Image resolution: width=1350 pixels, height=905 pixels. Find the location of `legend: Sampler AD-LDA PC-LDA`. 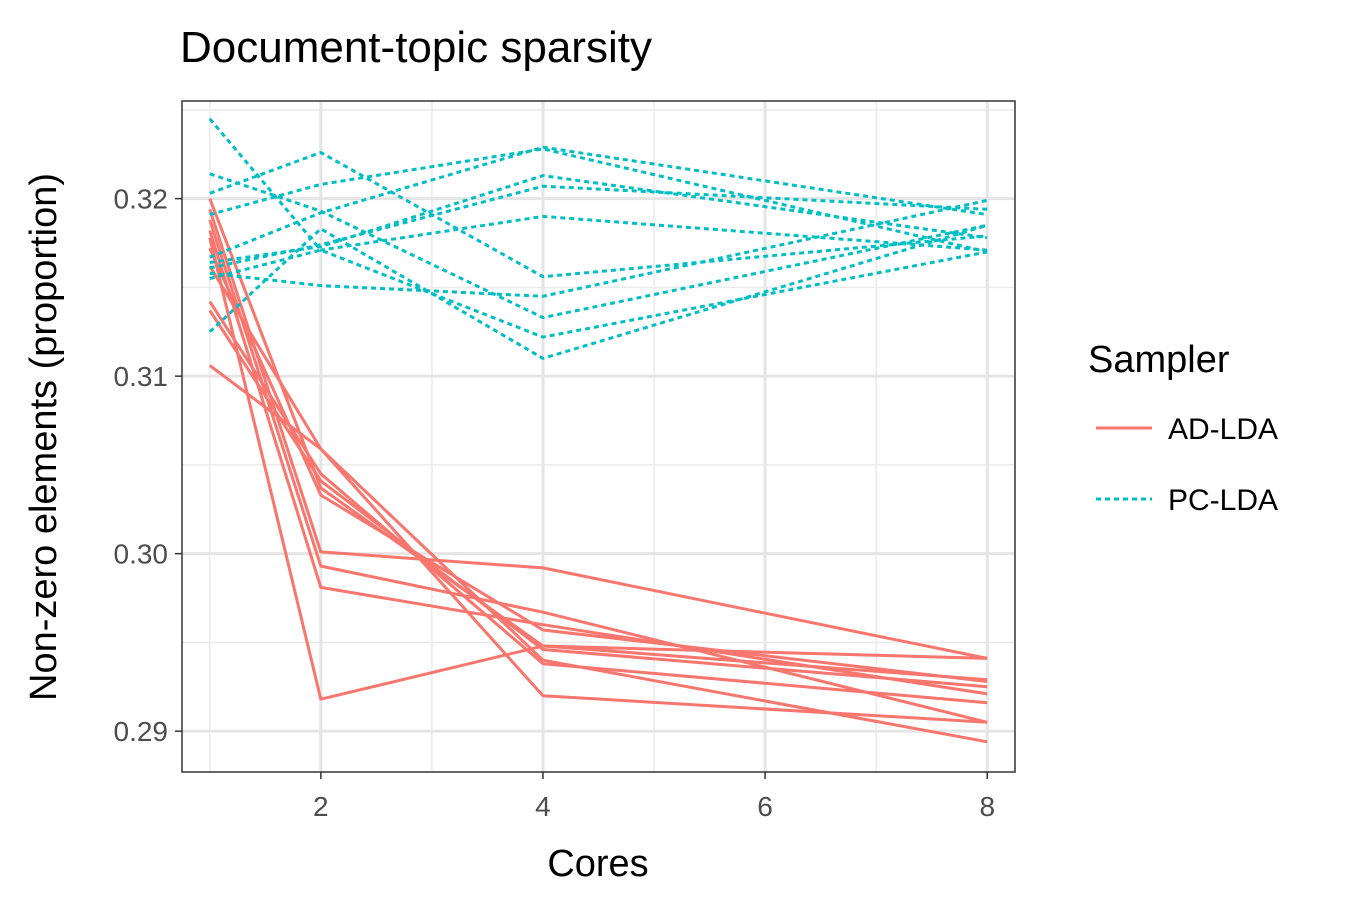

legend: Sampler AD-LDA PC-LDA is located at coordinates (1183, 428).